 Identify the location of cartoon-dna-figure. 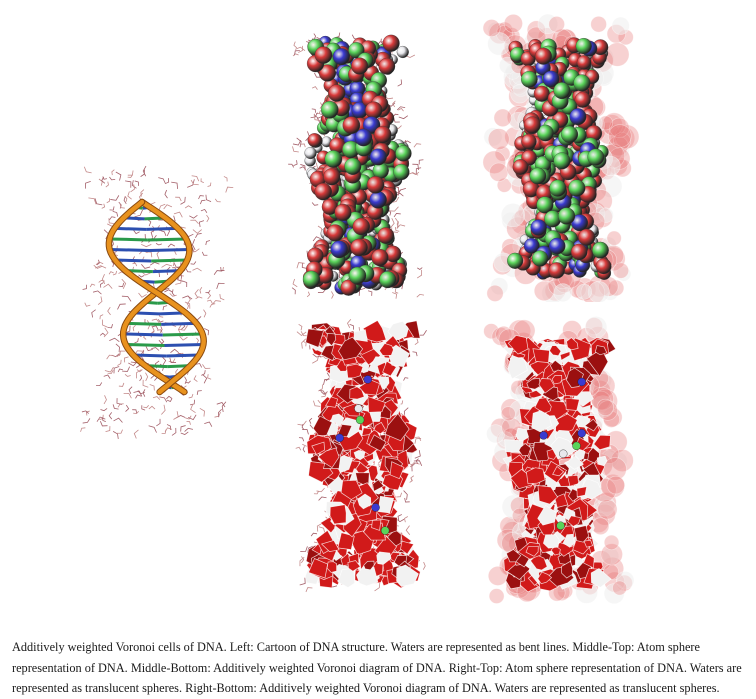
(157, 302).